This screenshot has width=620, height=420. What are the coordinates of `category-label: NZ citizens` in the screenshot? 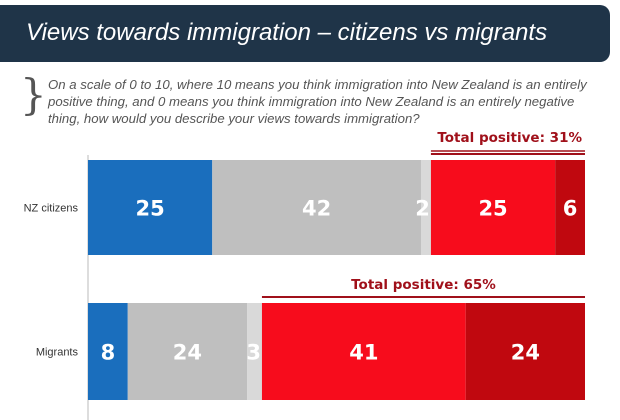 It's located at (51, 209).